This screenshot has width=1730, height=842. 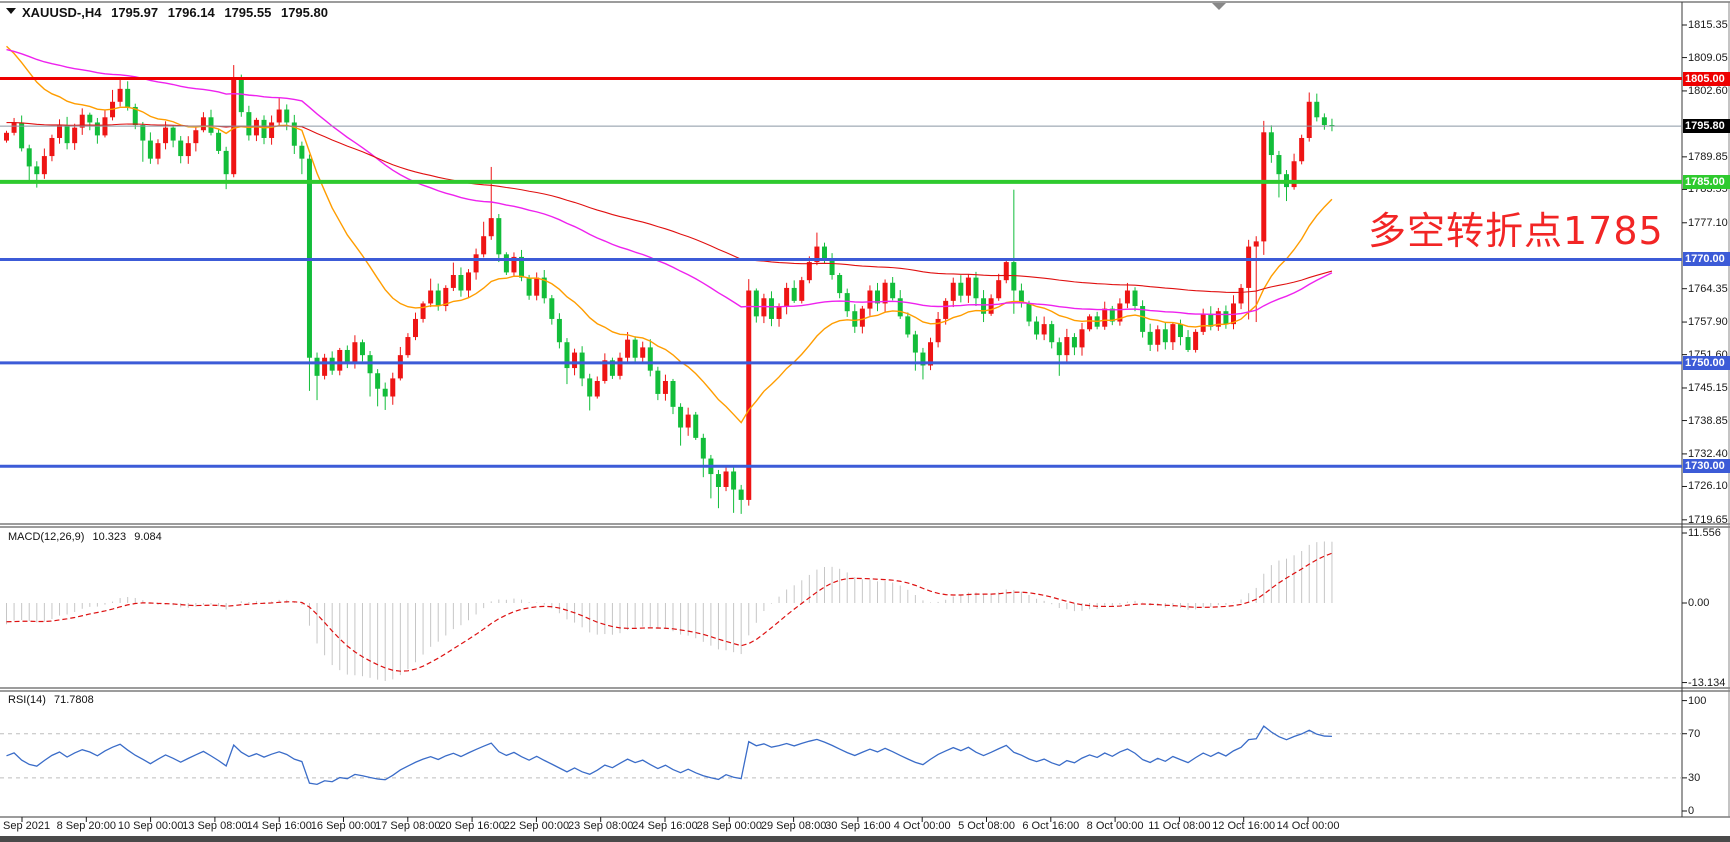 What do you see at coordinates (793, 826) in the screenshot?
I see `time-axis-label: 29 Sep 08:00` at bounding box center [793, 826].